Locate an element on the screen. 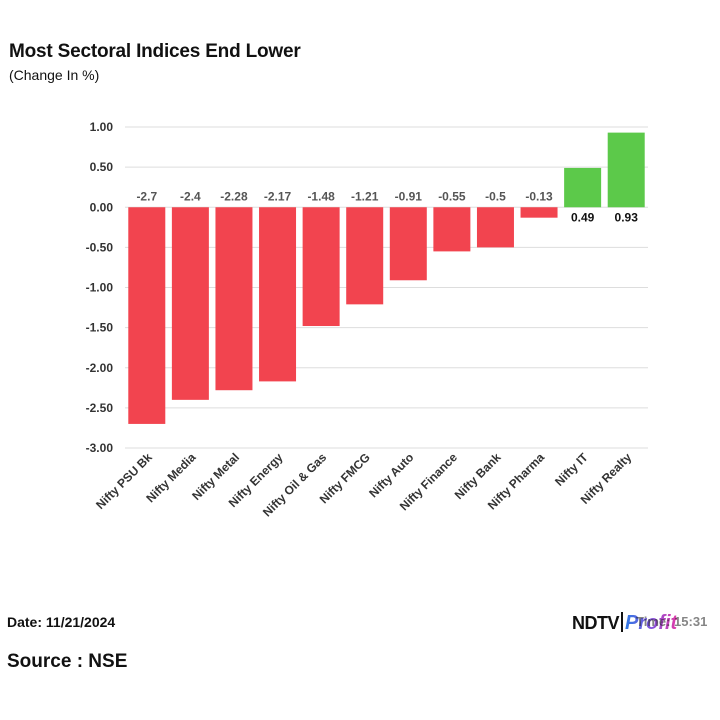  data-label: 0.49 is located at coordinates (583, 217).